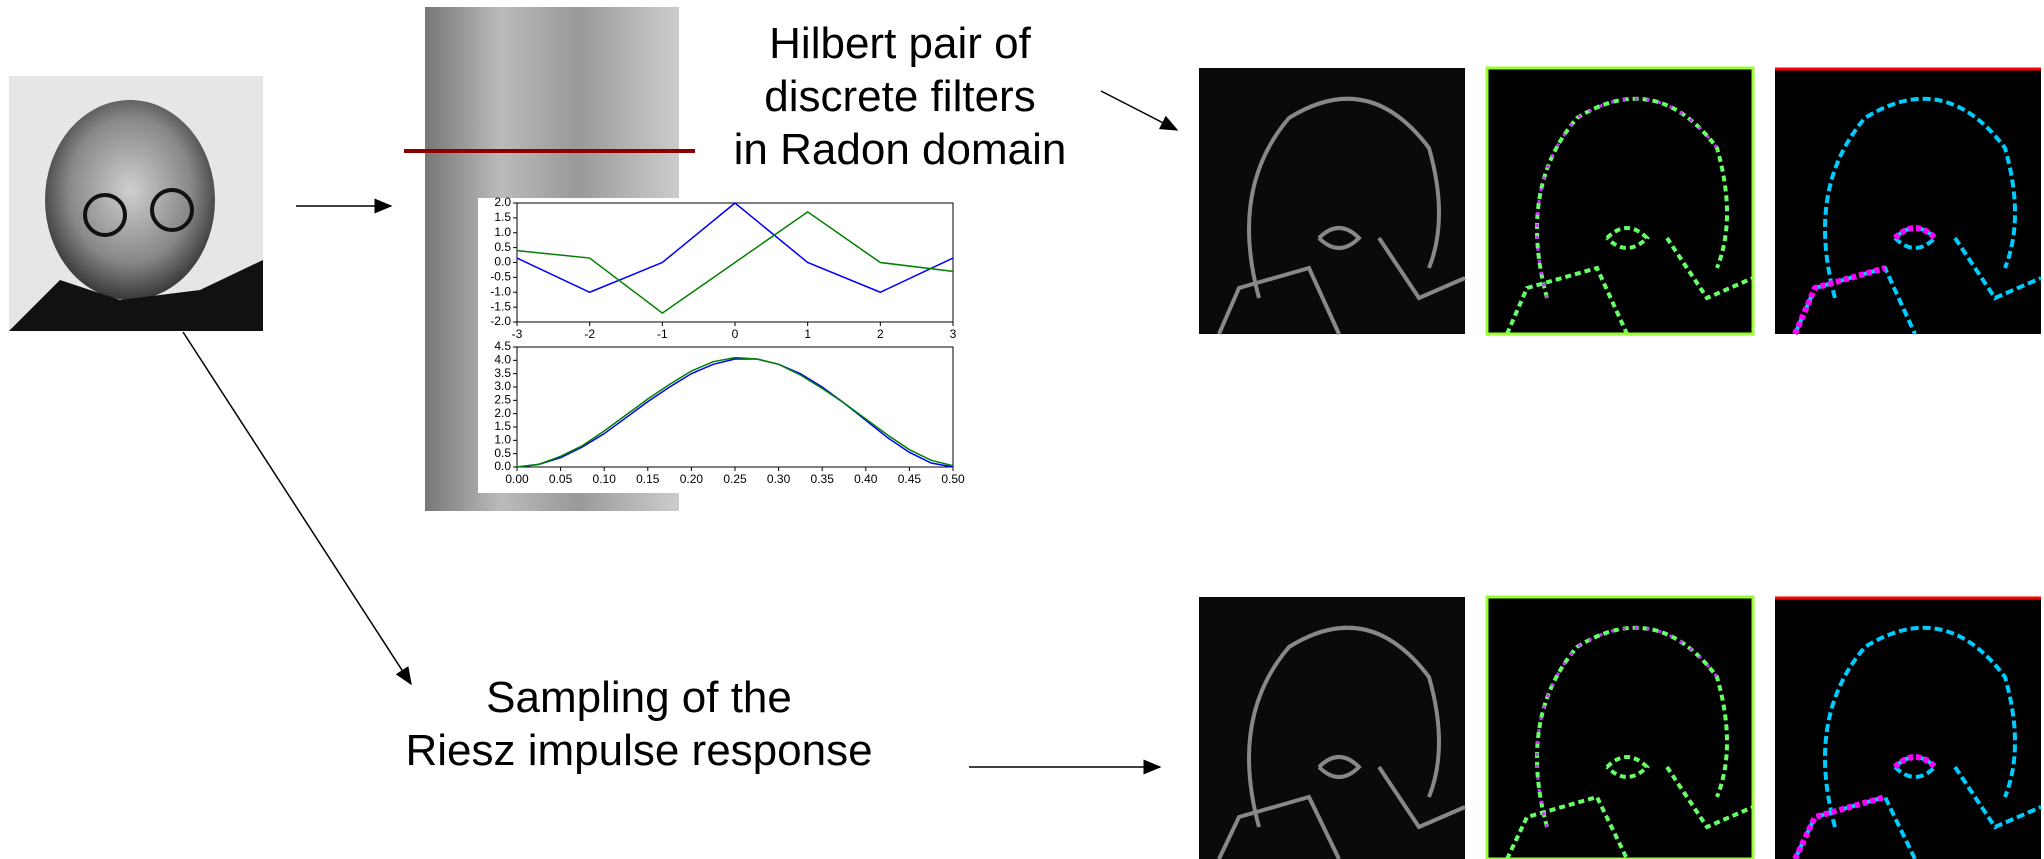 The width and height of the screenshot is (2044, 859). I want to click on y-tick-label: -0.5, so click(500, 277).